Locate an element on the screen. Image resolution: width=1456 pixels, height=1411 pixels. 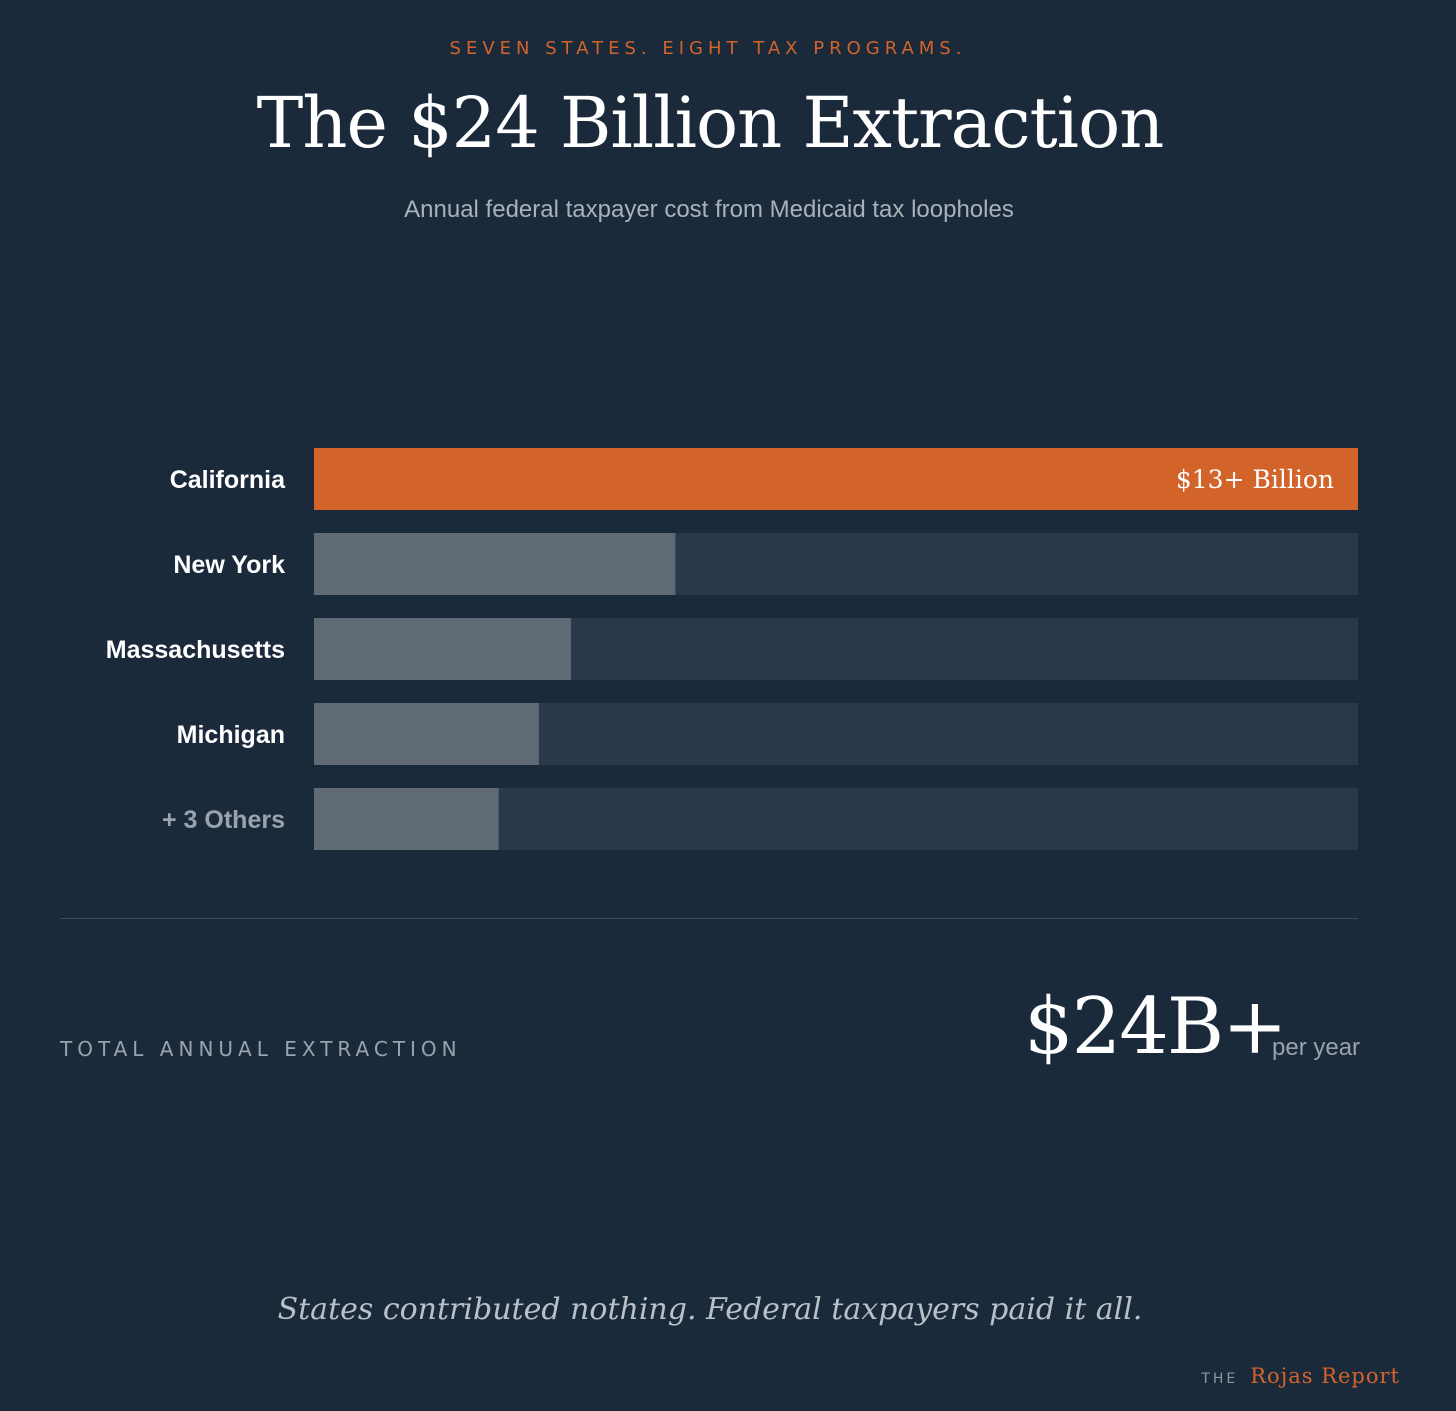
category-label-new-york: New York is located at coordinates (229, 565).